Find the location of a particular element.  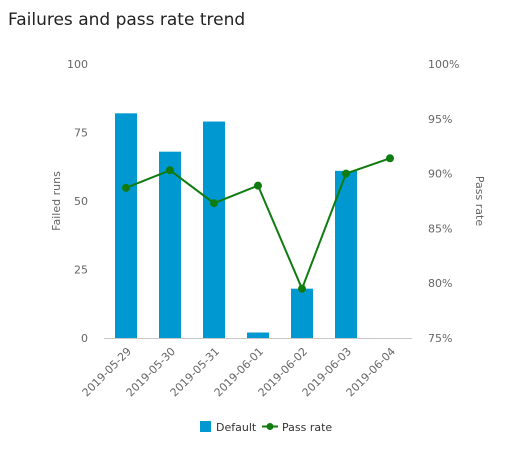

y-axis-right: 75% 80% 85% 90% 95% 100% is located at coordinates (443, 201).